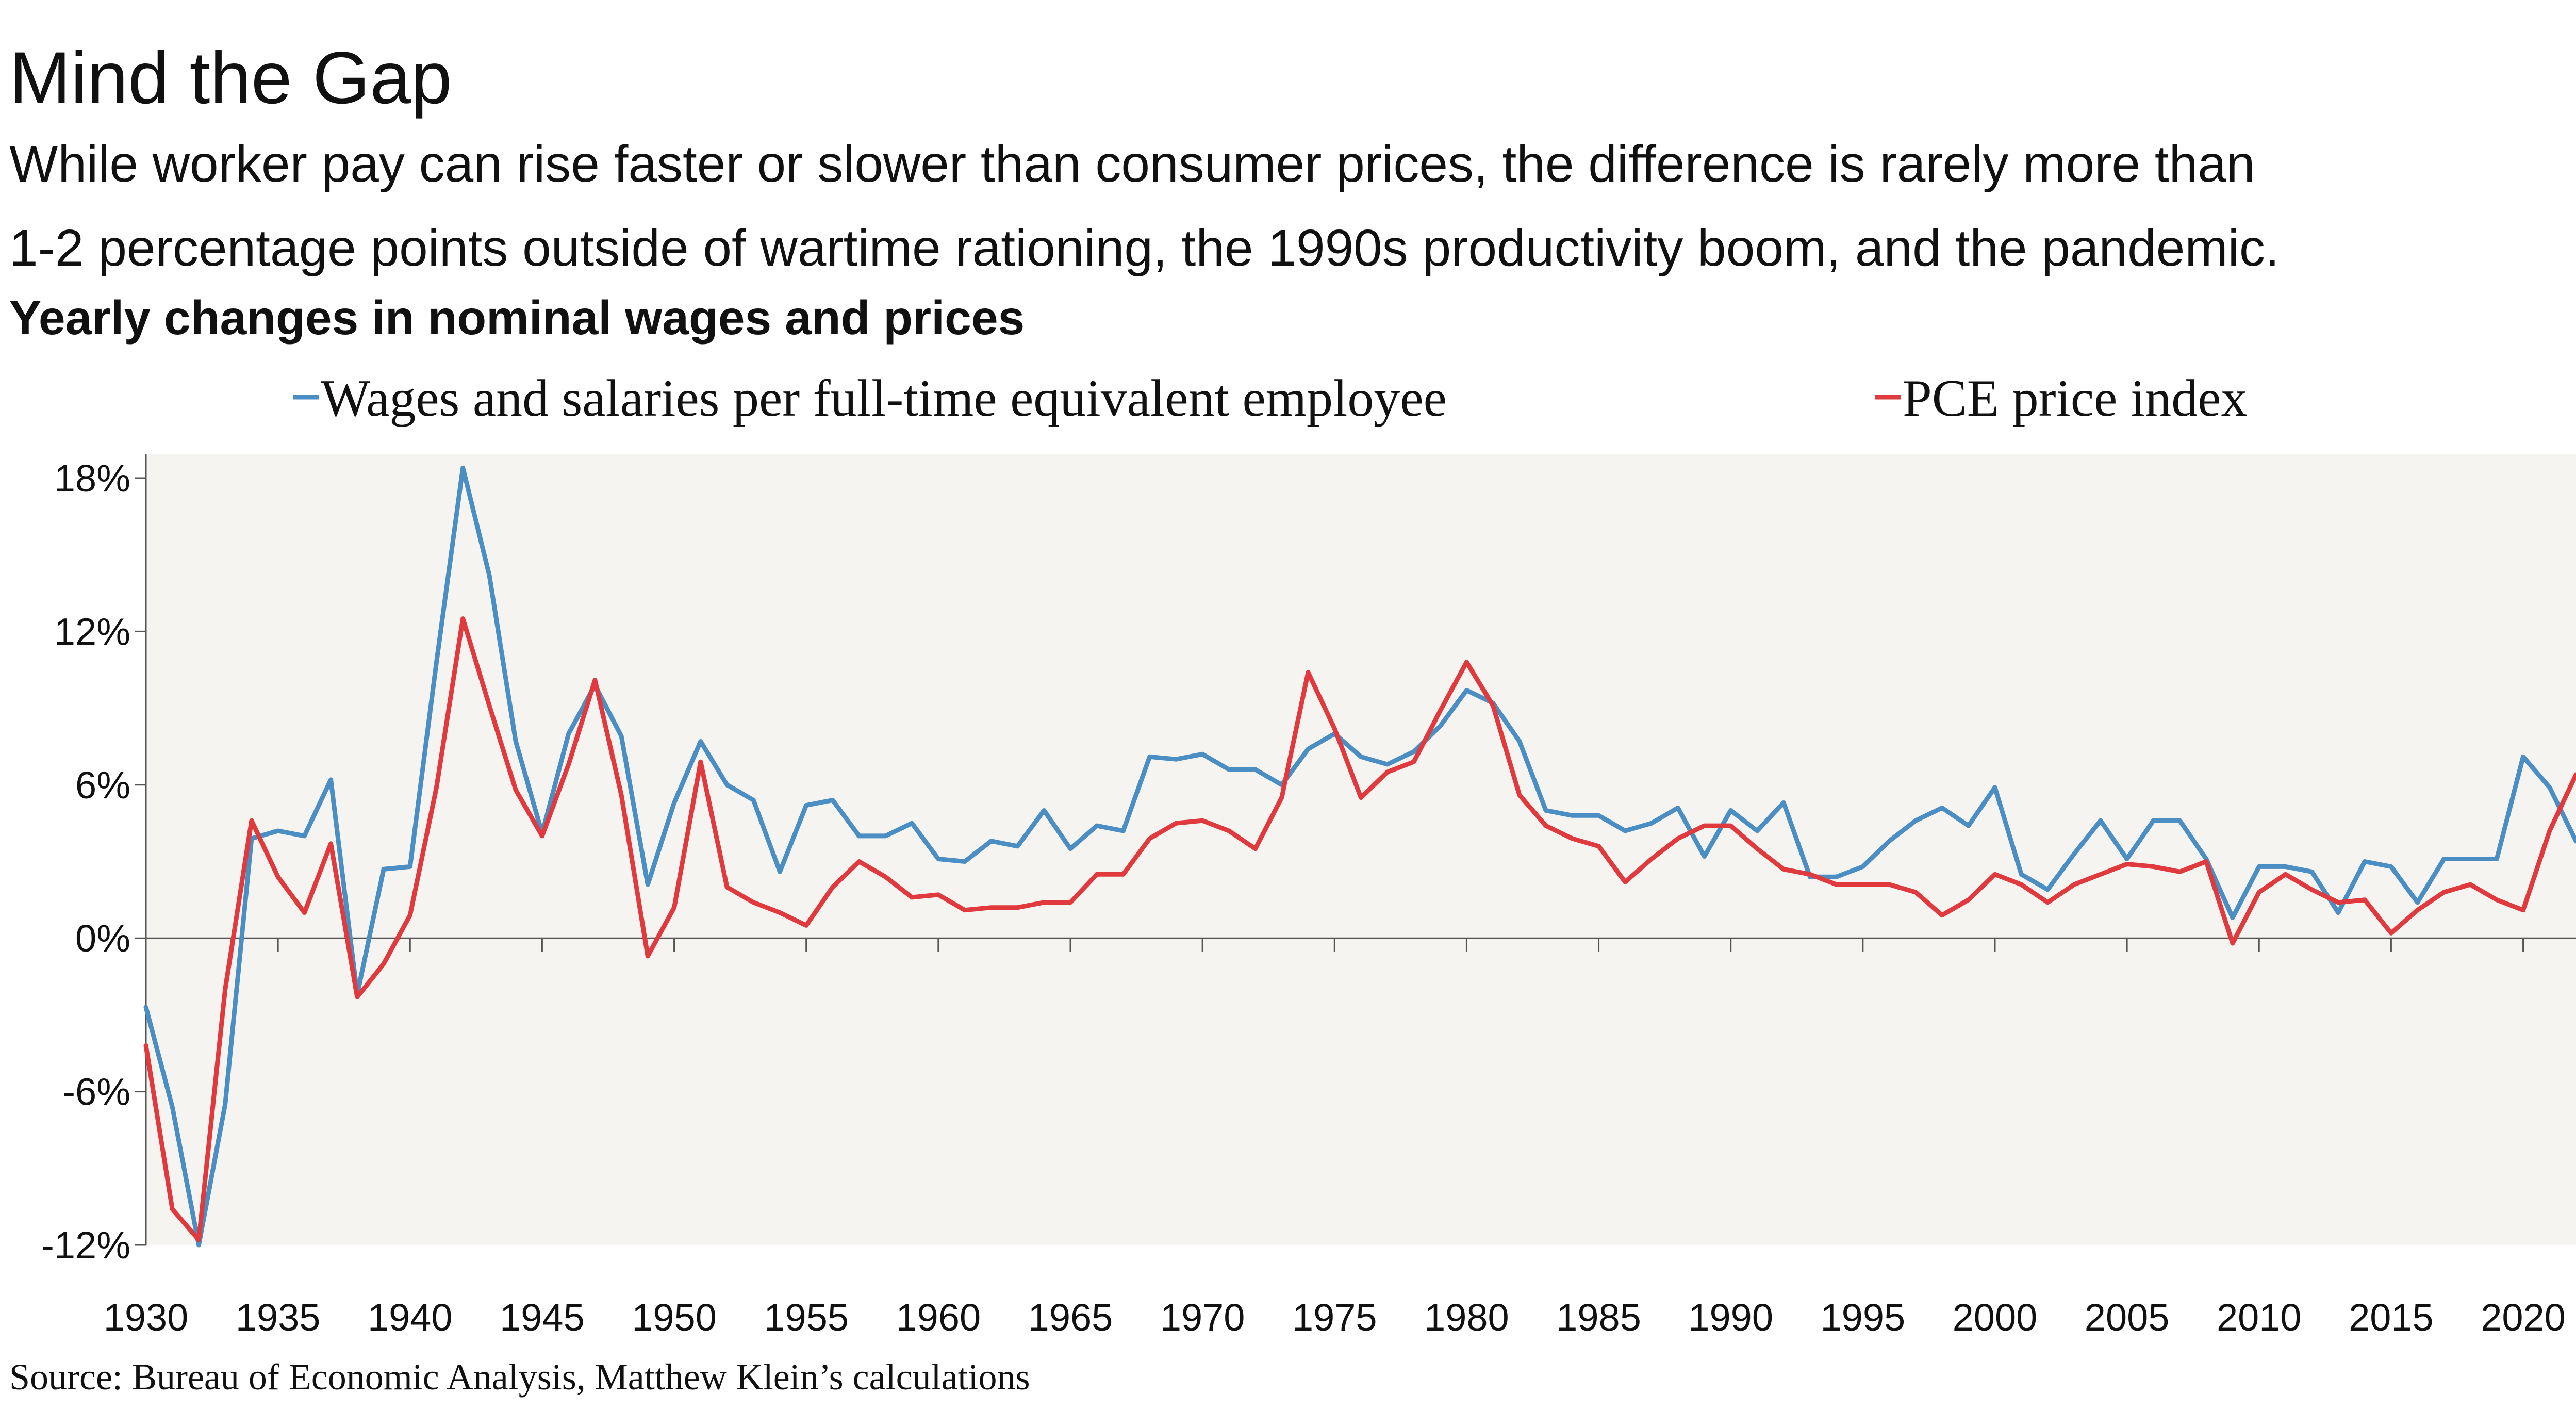 This screenshot has height=1410, width=2576. What do you see at coordinates (1730, 1318) in the screenshot?
I see `x-tick-label: 1990` at bounding box center [1730, 1318].